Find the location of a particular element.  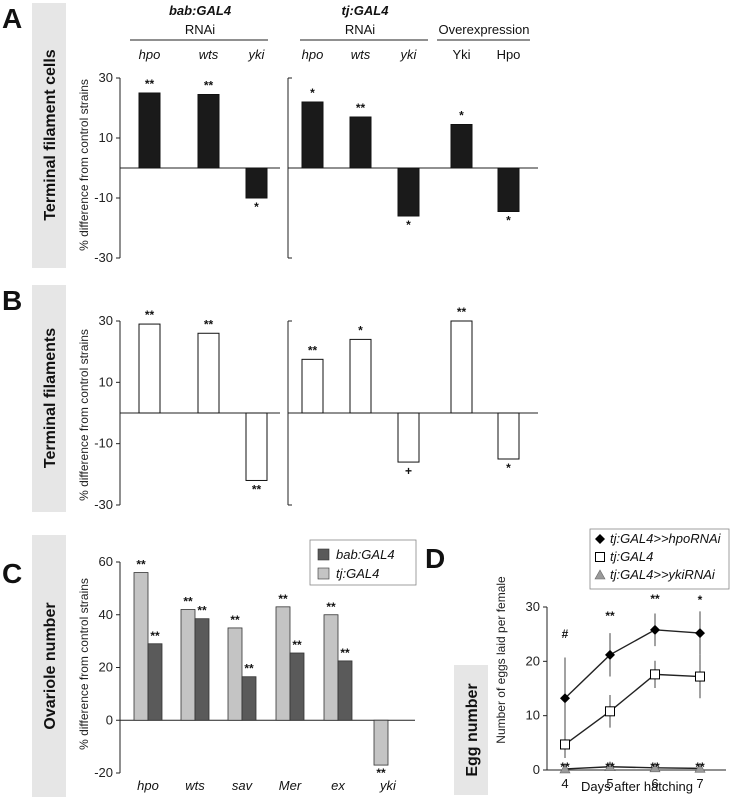

x-tick-label: 7 is located at coordinates (699, 783).